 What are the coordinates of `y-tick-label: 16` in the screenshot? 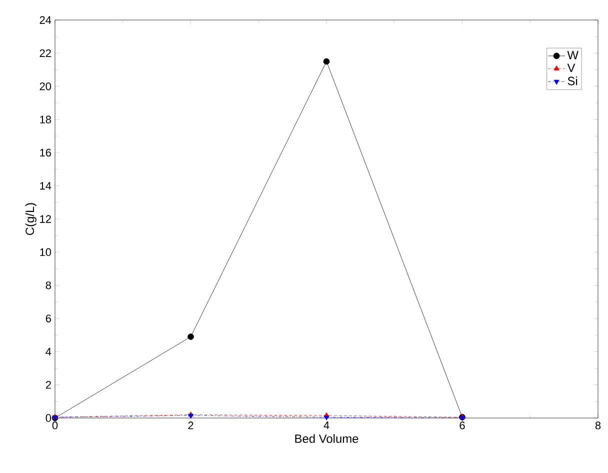 It's located at (45, 152).